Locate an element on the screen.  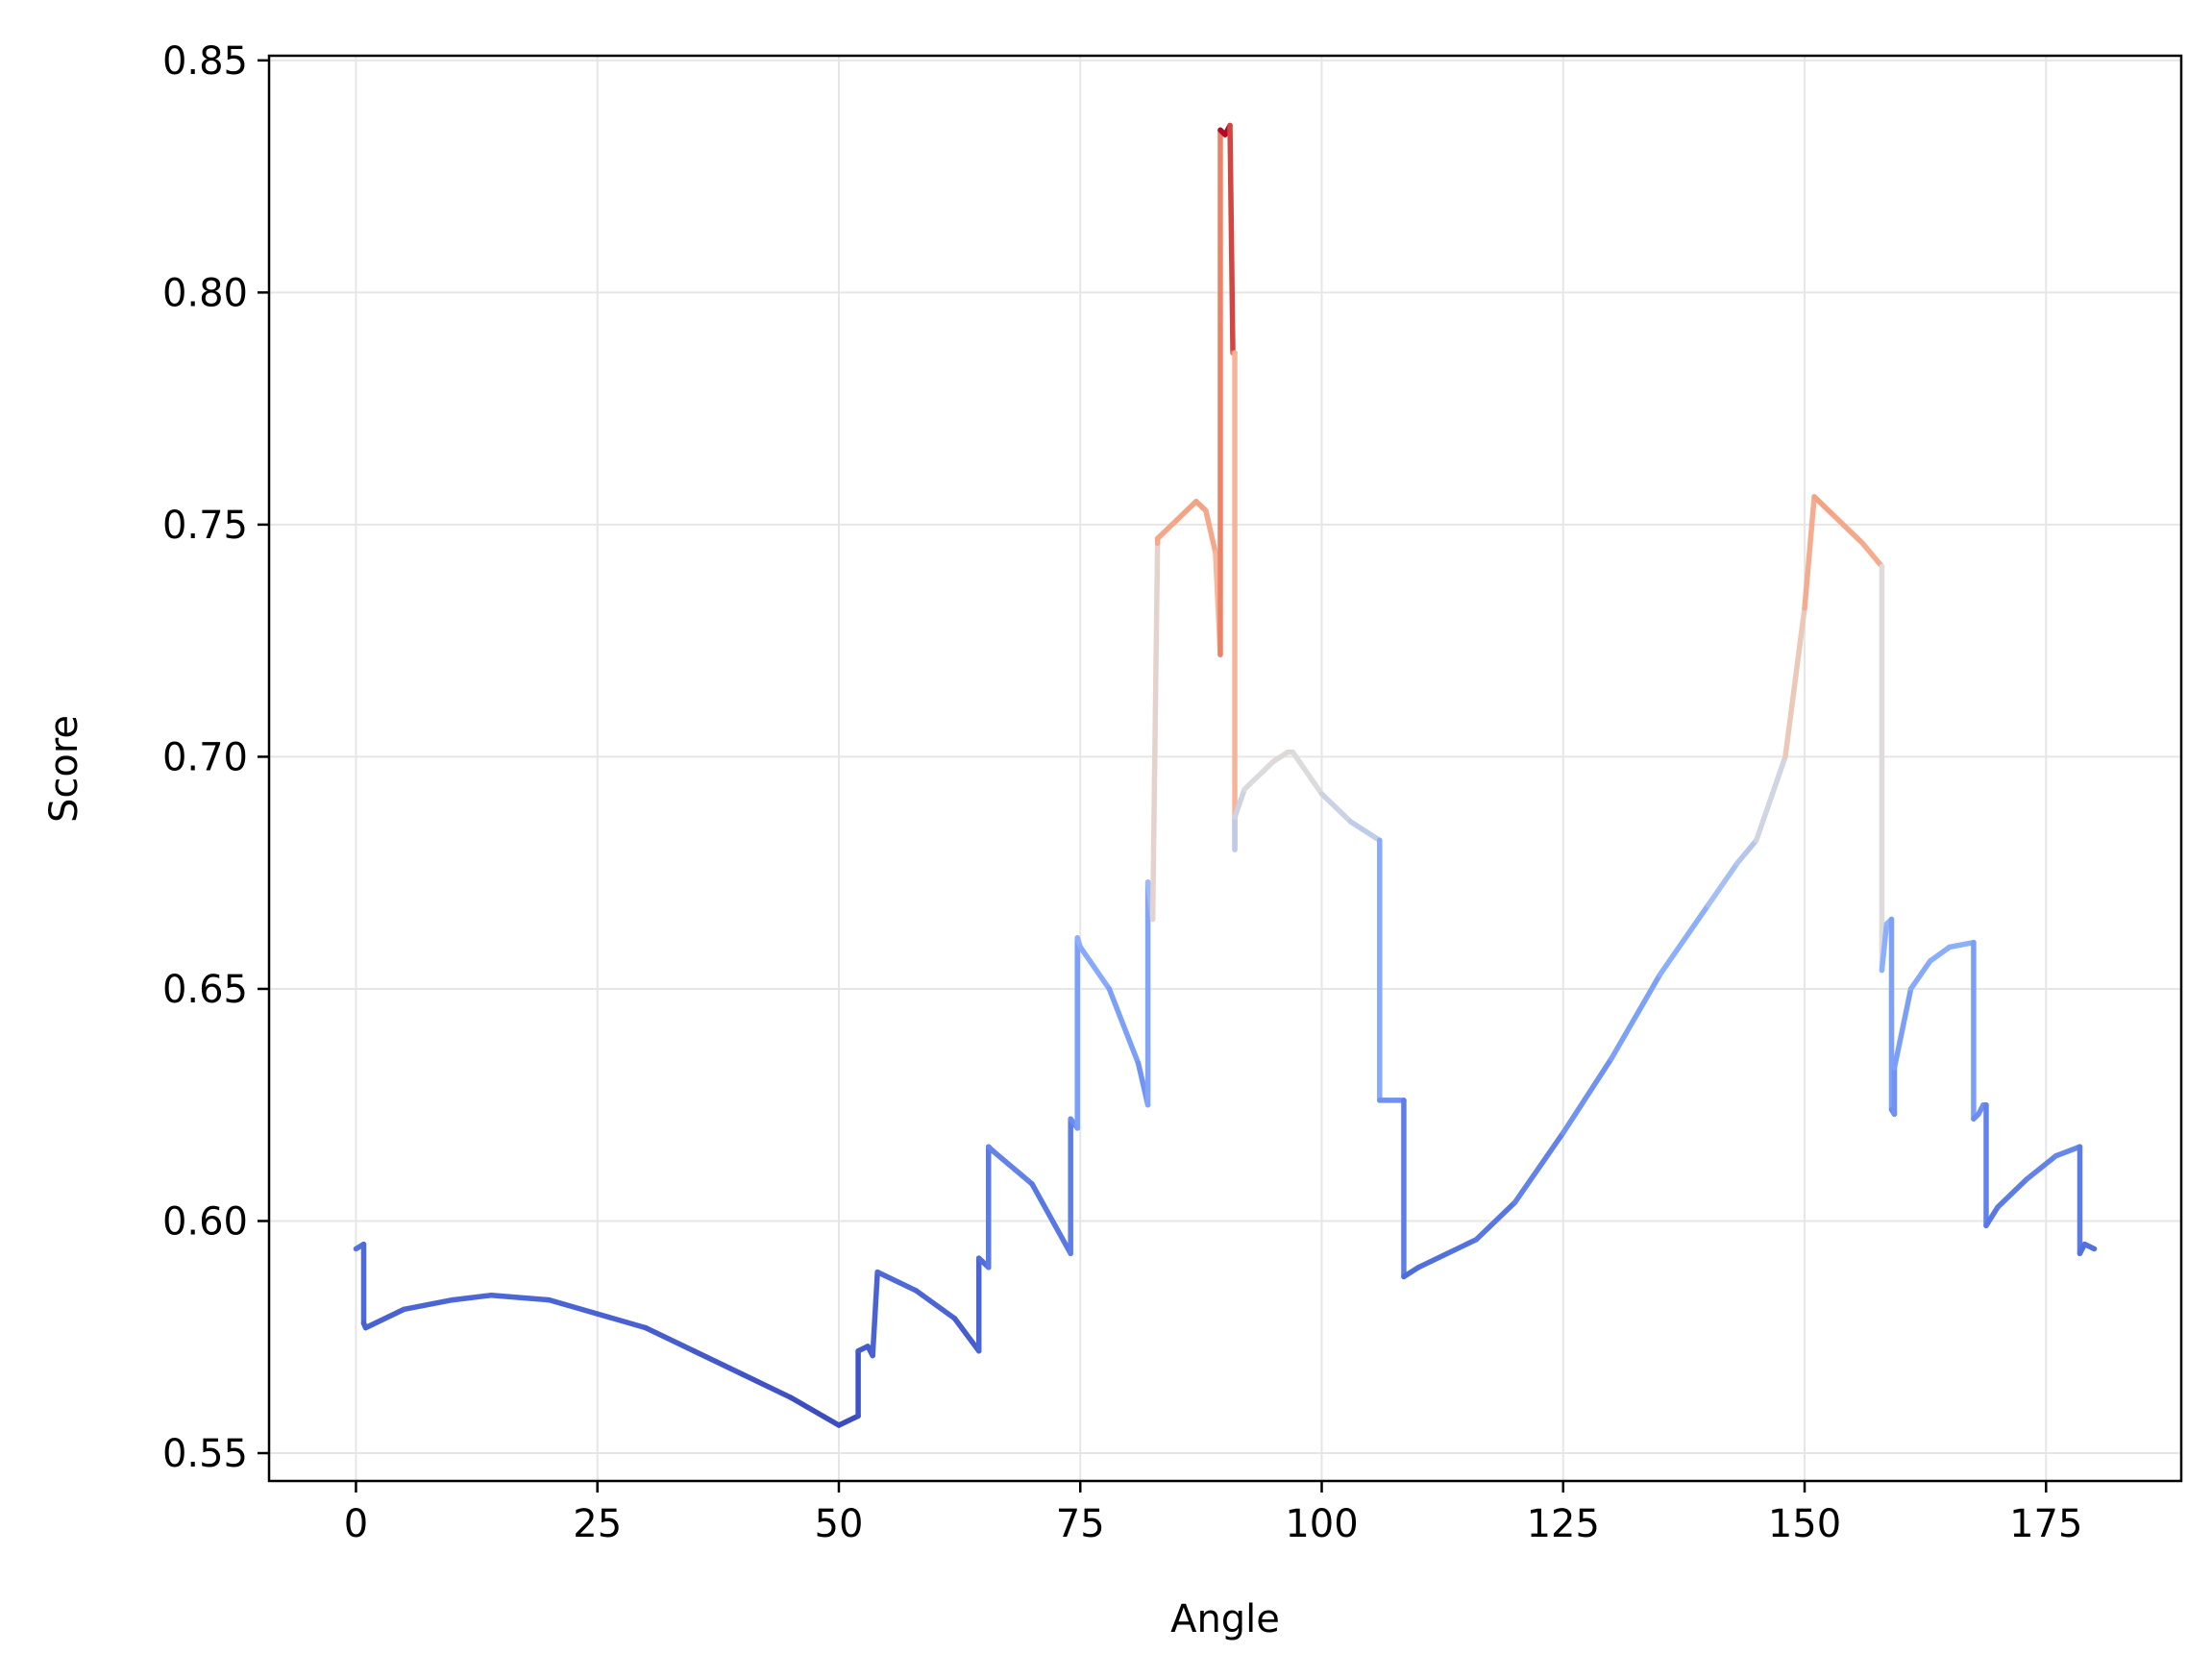
x-axis-ticks: 0 25 50 75 100 125 150 175 is located at coordinates (1213, 1513).